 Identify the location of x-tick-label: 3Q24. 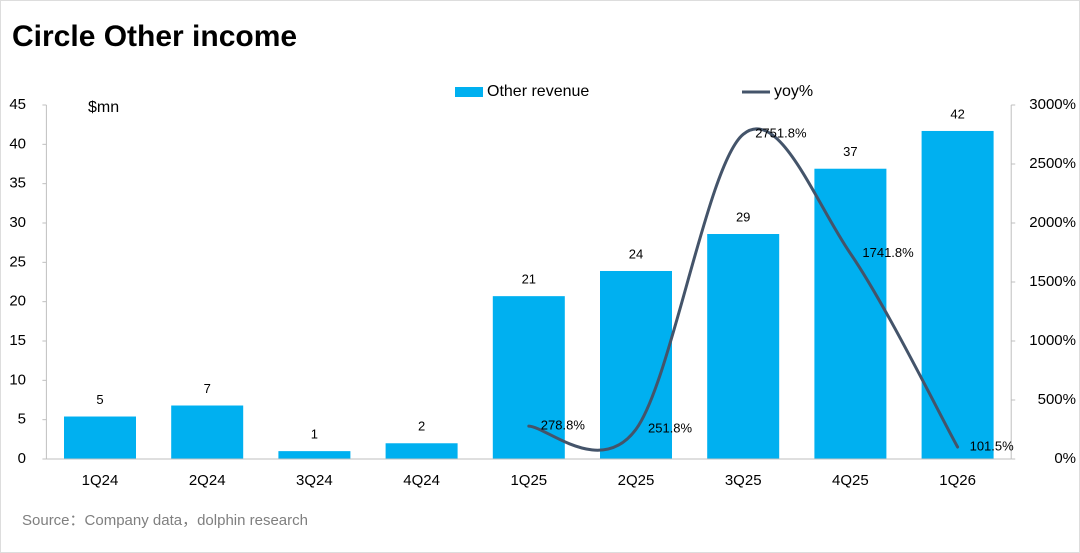
(314, 480).